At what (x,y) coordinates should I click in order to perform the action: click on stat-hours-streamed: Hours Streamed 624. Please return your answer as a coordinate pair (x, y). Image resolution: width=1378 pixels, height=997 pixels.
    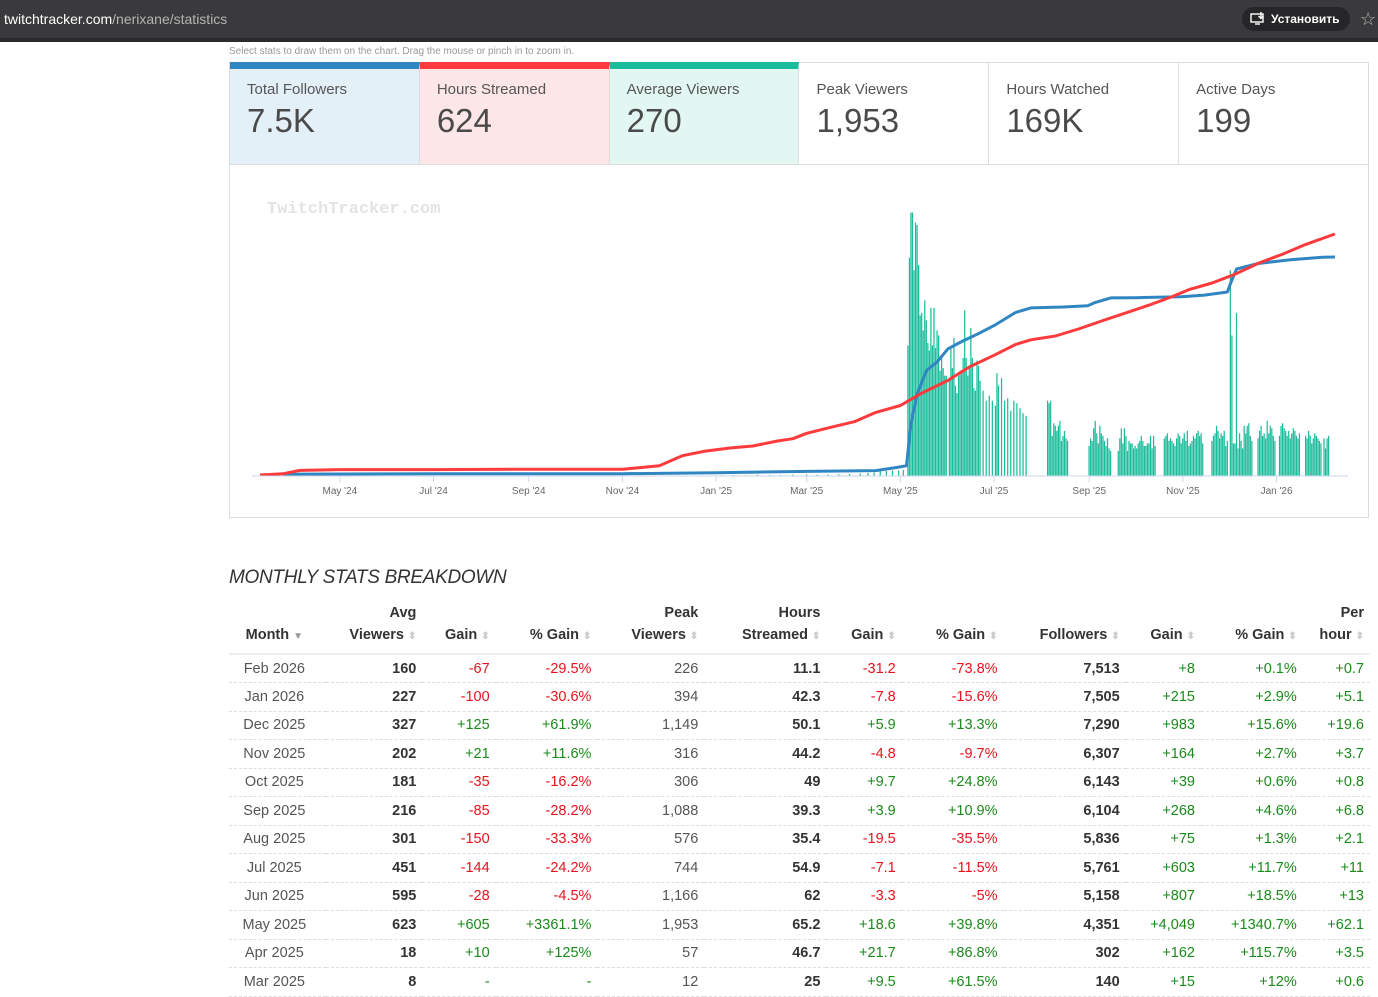
    Looking at the image, I should click on (514, 113).